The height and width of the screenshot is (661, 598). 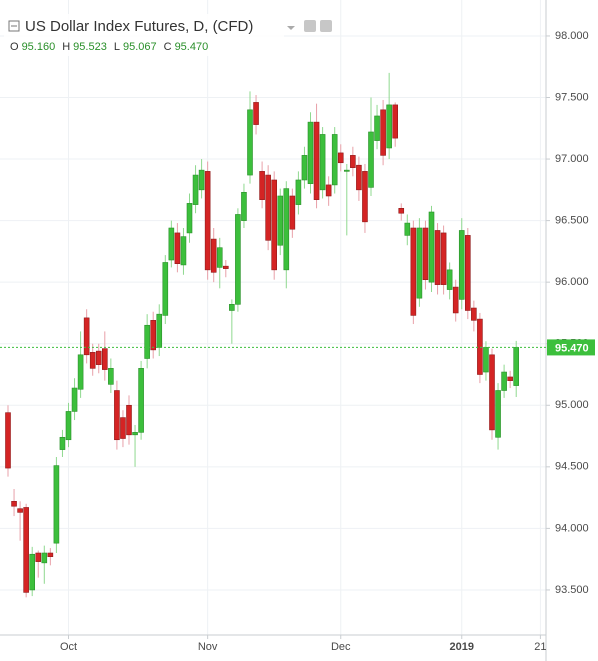 What do you see at coordinates (168, 47) in the screenshot?
I see `ohlc-key: C` at bounding box center [168, 47].